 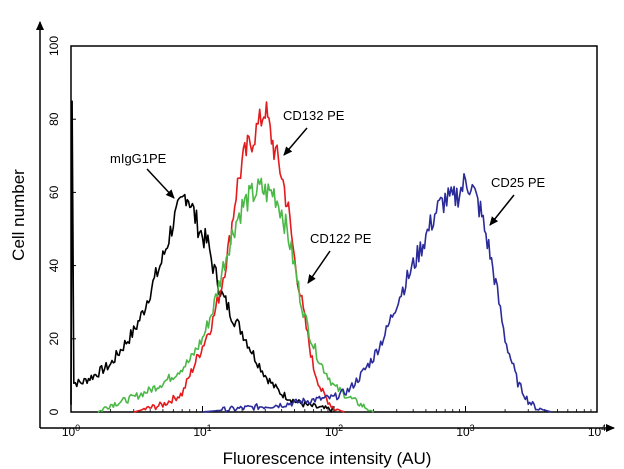 I want to click on x-tick-label: 10⁰, so click(x=71, y=431).